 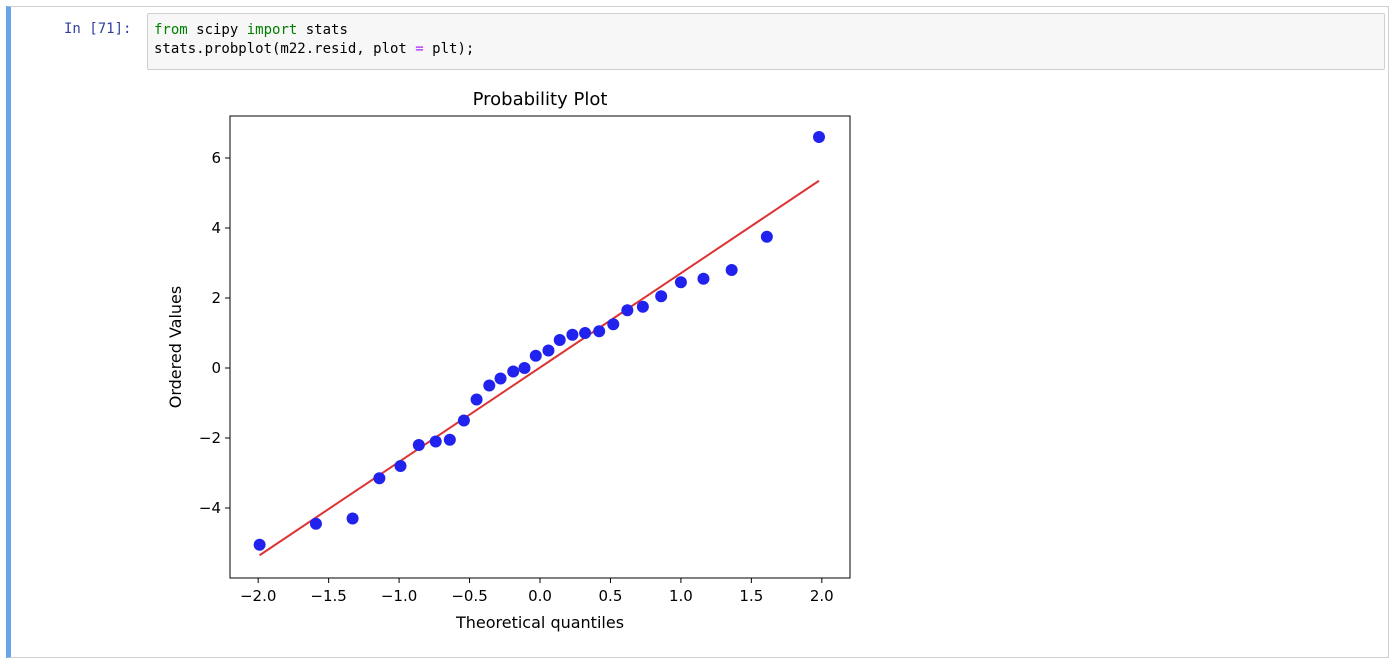 I want to click on x-tick-label: 2.0, so click(x=822, y=596).